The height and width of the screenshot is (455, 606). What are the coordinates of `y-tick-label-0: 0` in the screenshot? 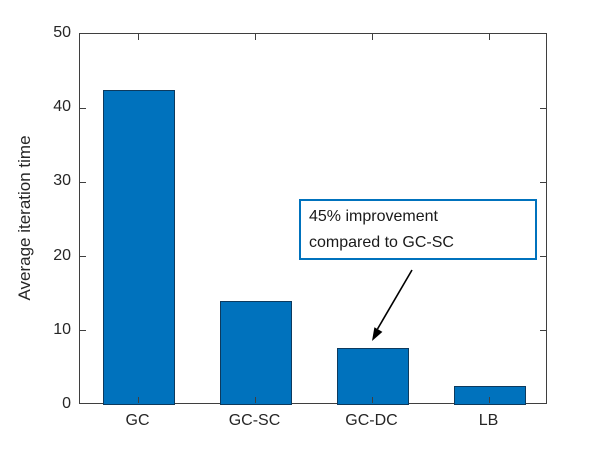 It's located at (66, 403).